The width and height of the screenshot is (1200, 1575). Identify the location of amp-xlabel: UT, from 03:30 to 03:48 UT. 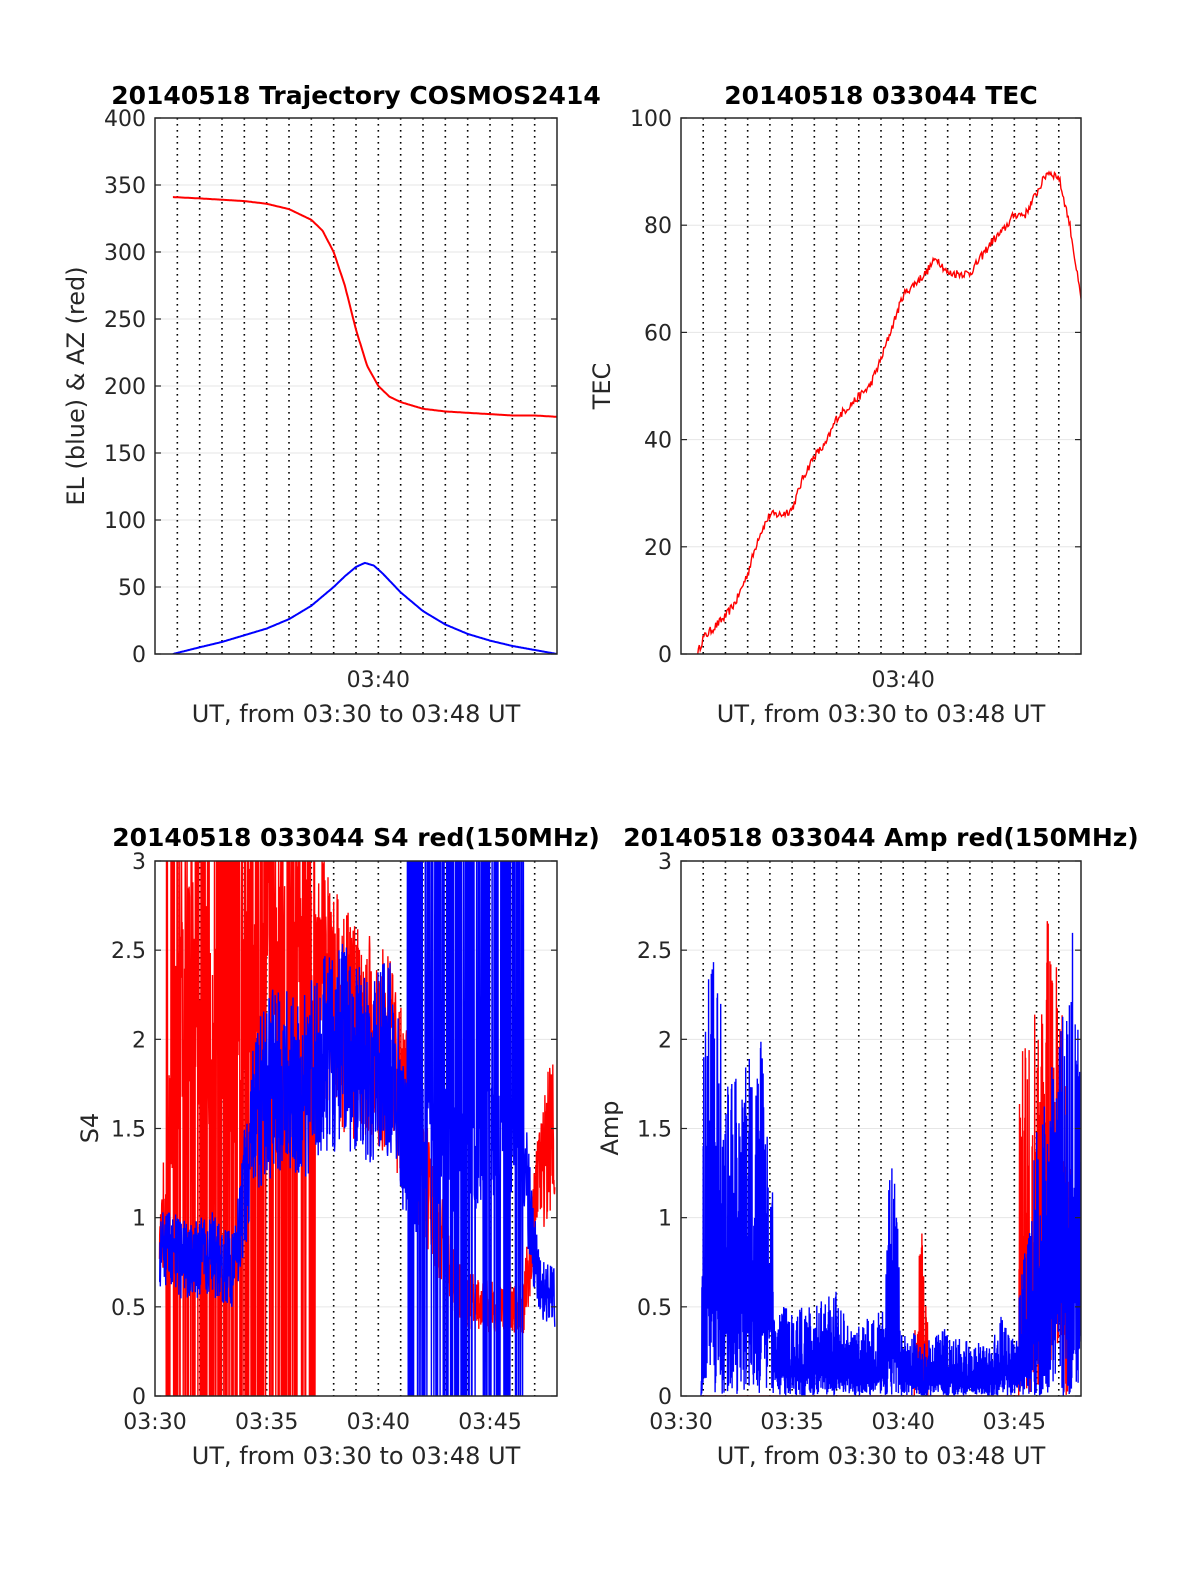
(881, 1456).